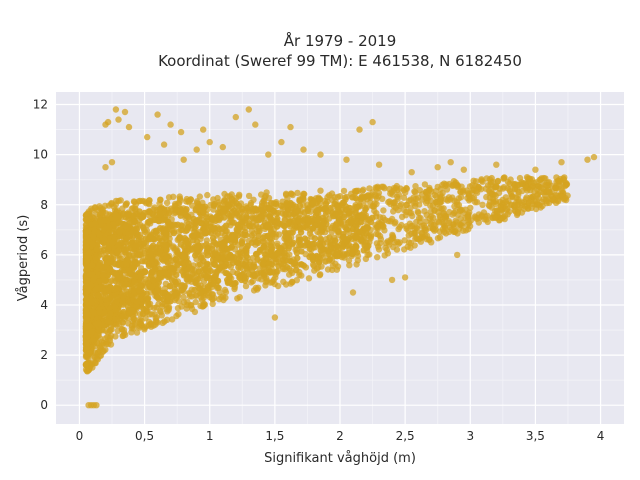 The image size is (640, 480). What do you see at coordinates (44, 355) in the screenshot?
I see `y-tick-label: 2` at bounding box center [44, 355].